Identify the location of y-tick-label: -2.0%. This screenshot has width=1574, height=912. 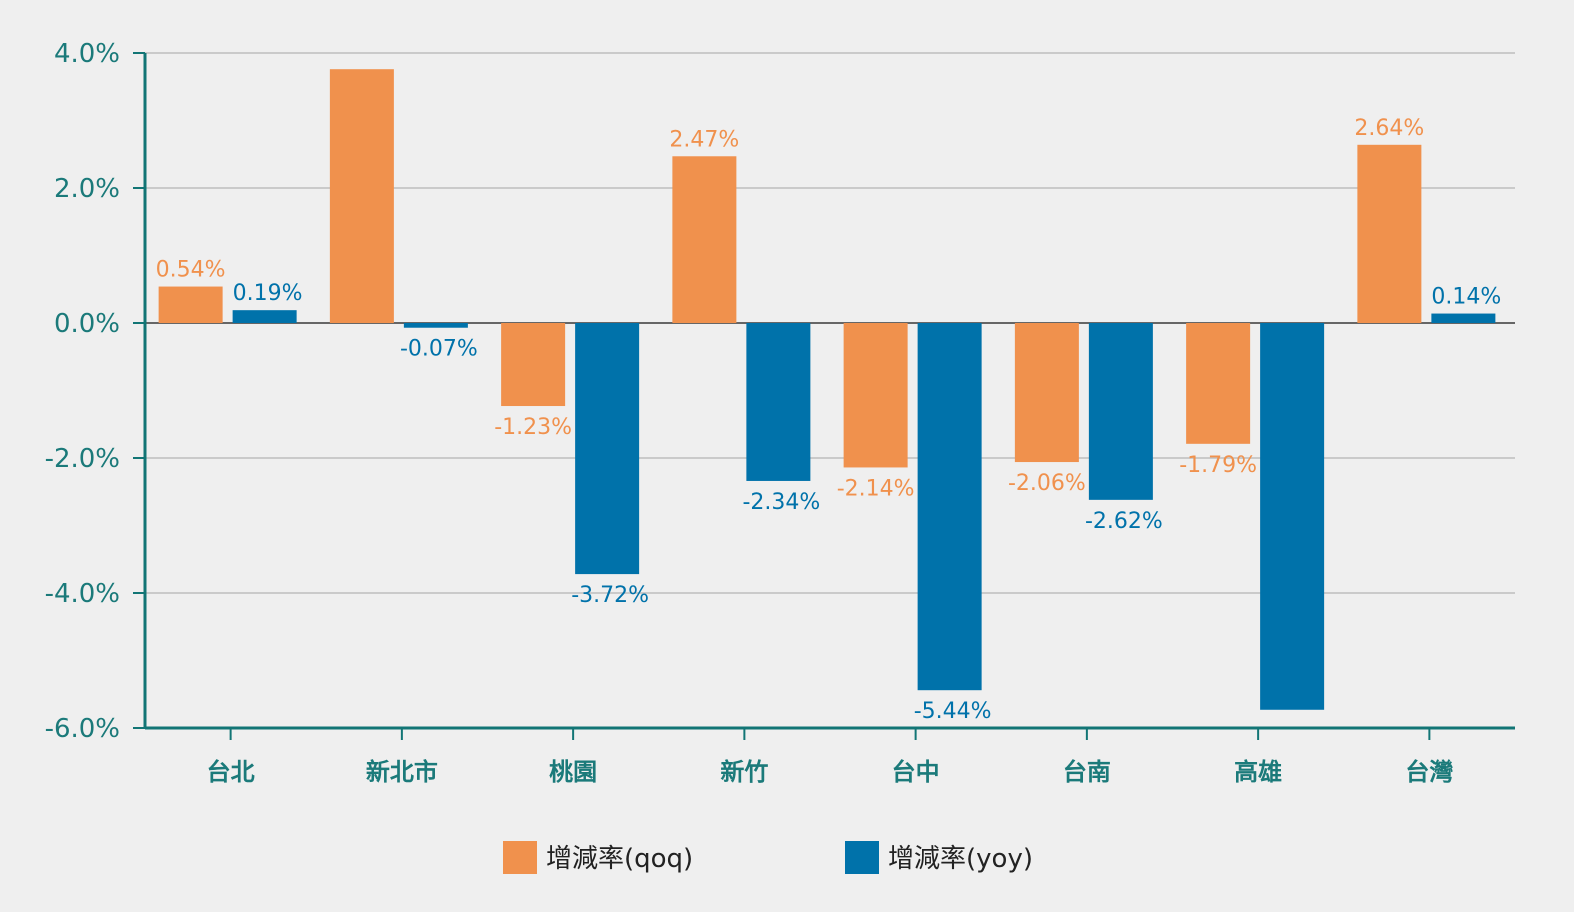
(82, 459).